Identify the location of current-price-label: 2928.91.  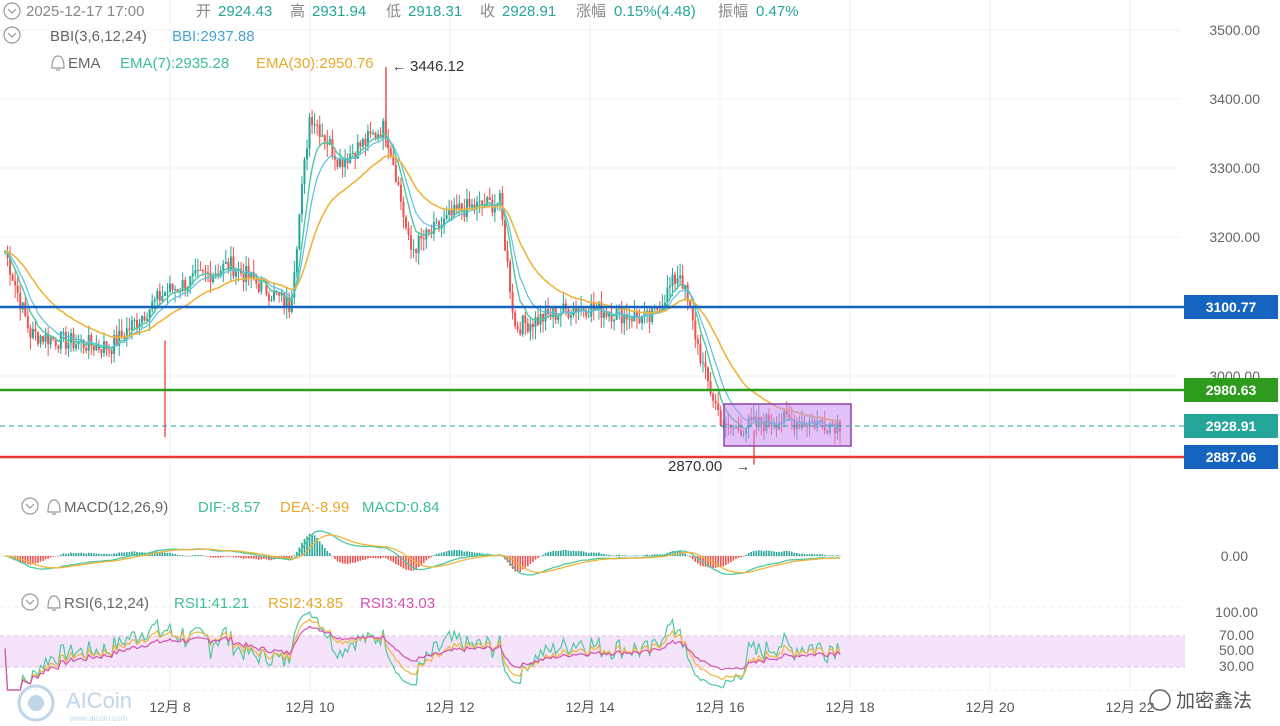
(1231, 426).